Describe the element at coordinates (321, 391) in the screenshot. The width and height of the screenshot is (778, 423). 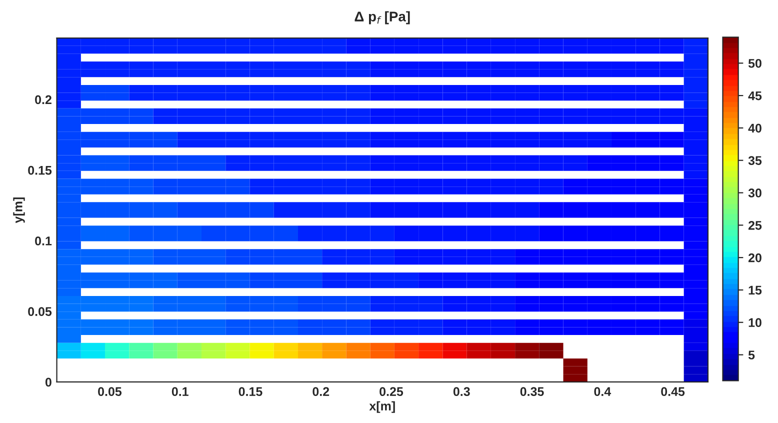
I see `x-tick-label: 0.2` at that location.